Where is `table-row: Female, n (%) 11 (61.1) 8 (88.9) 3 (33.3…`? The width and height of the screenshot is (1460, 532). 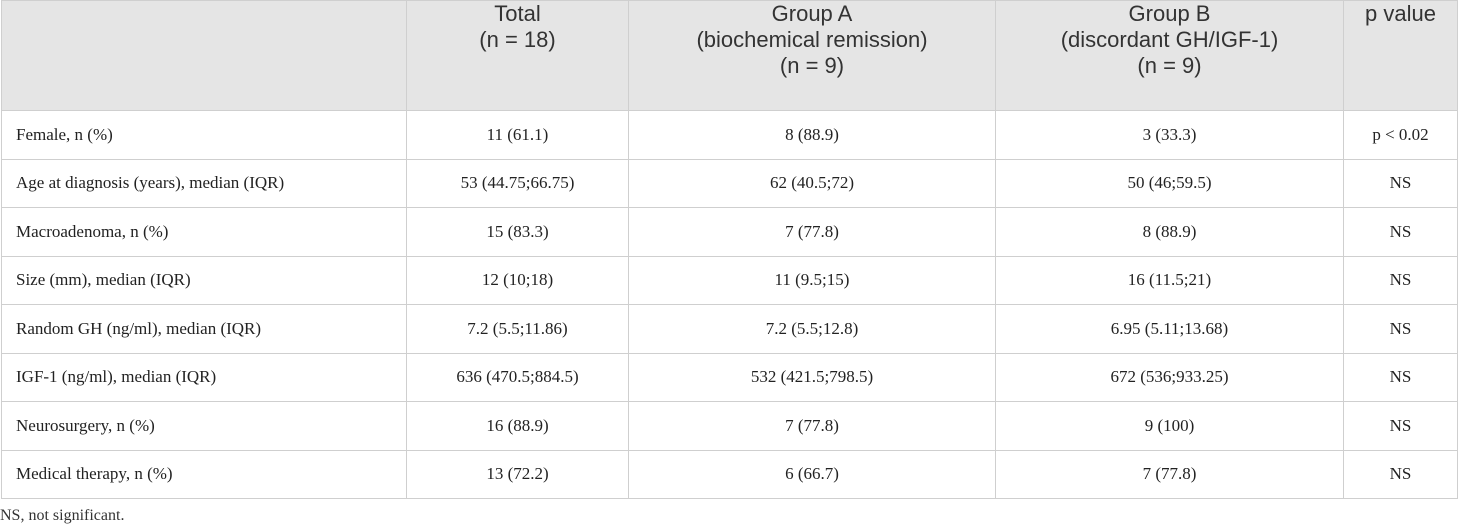 table-row: Female, n (%) 11 (61.1) 8 (88.9) 3 (33.3… is located at coordinates (729, 135).